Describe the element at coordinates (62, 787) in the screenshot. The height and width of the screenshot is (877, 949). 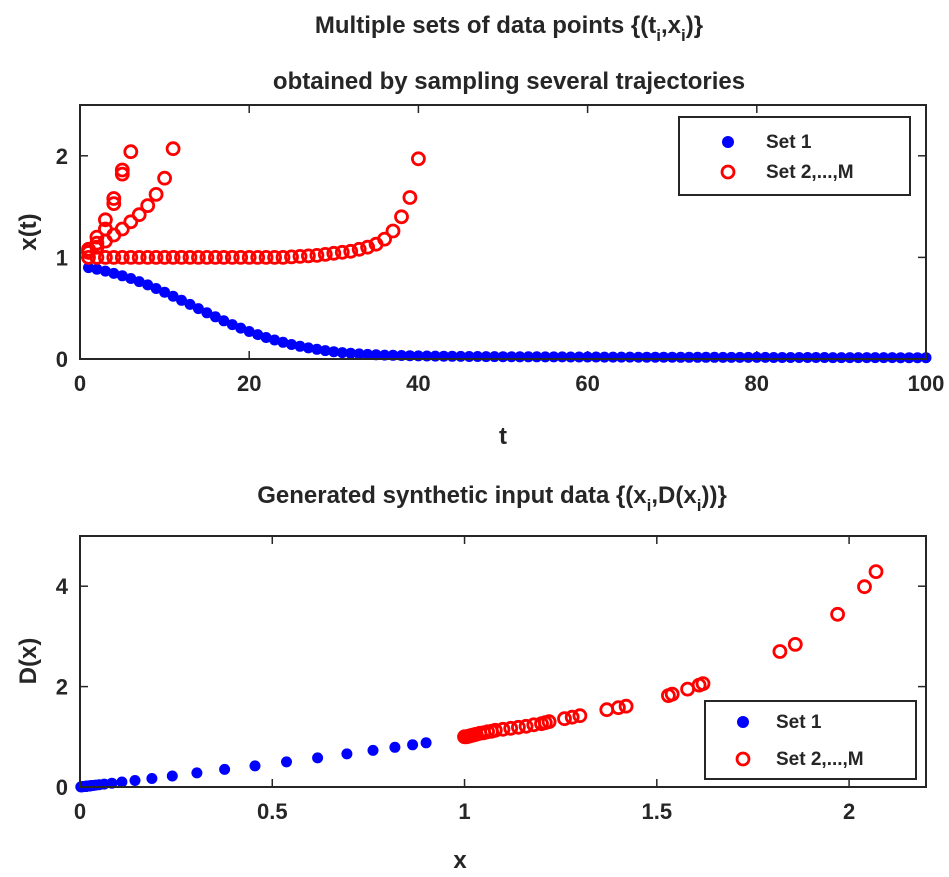
I see `chart-2-ytick-label: 0` at that location.